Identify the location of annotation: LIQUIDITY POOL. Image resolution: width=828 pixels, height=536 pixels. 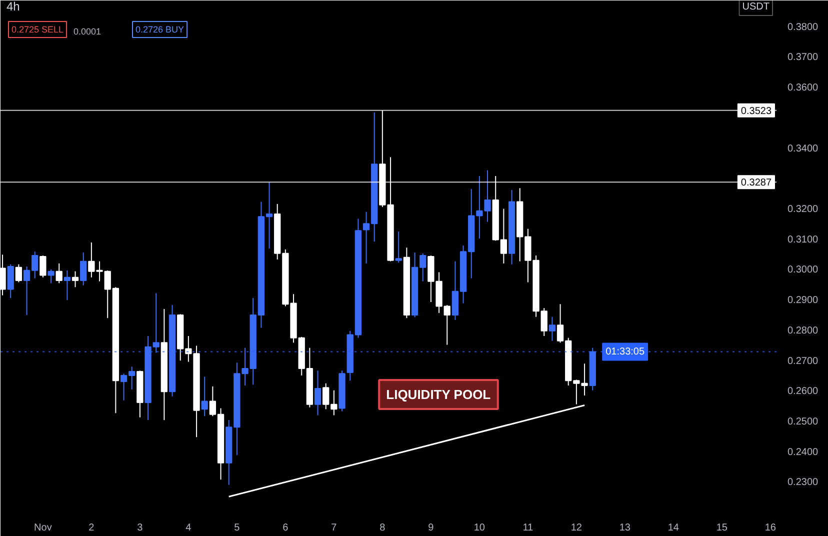
(438, 394).